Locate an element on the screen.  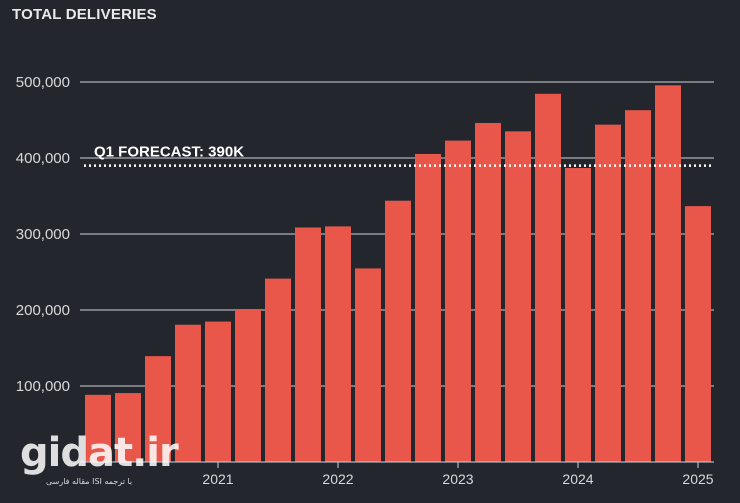
year-label: 2025 is located at coordinates (697, 479).